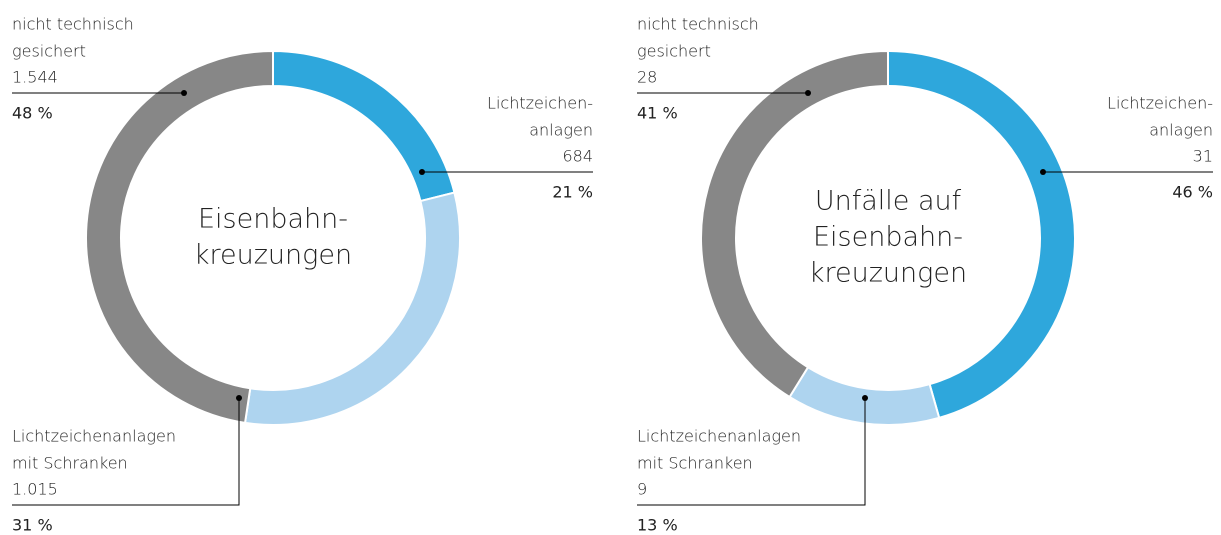 The width and height of the screenshot is (1221, 535). What do you see at coordinates (35, 77) in the screenshot?
I see `value-label: 1.544` at bounding box center [35, 77].